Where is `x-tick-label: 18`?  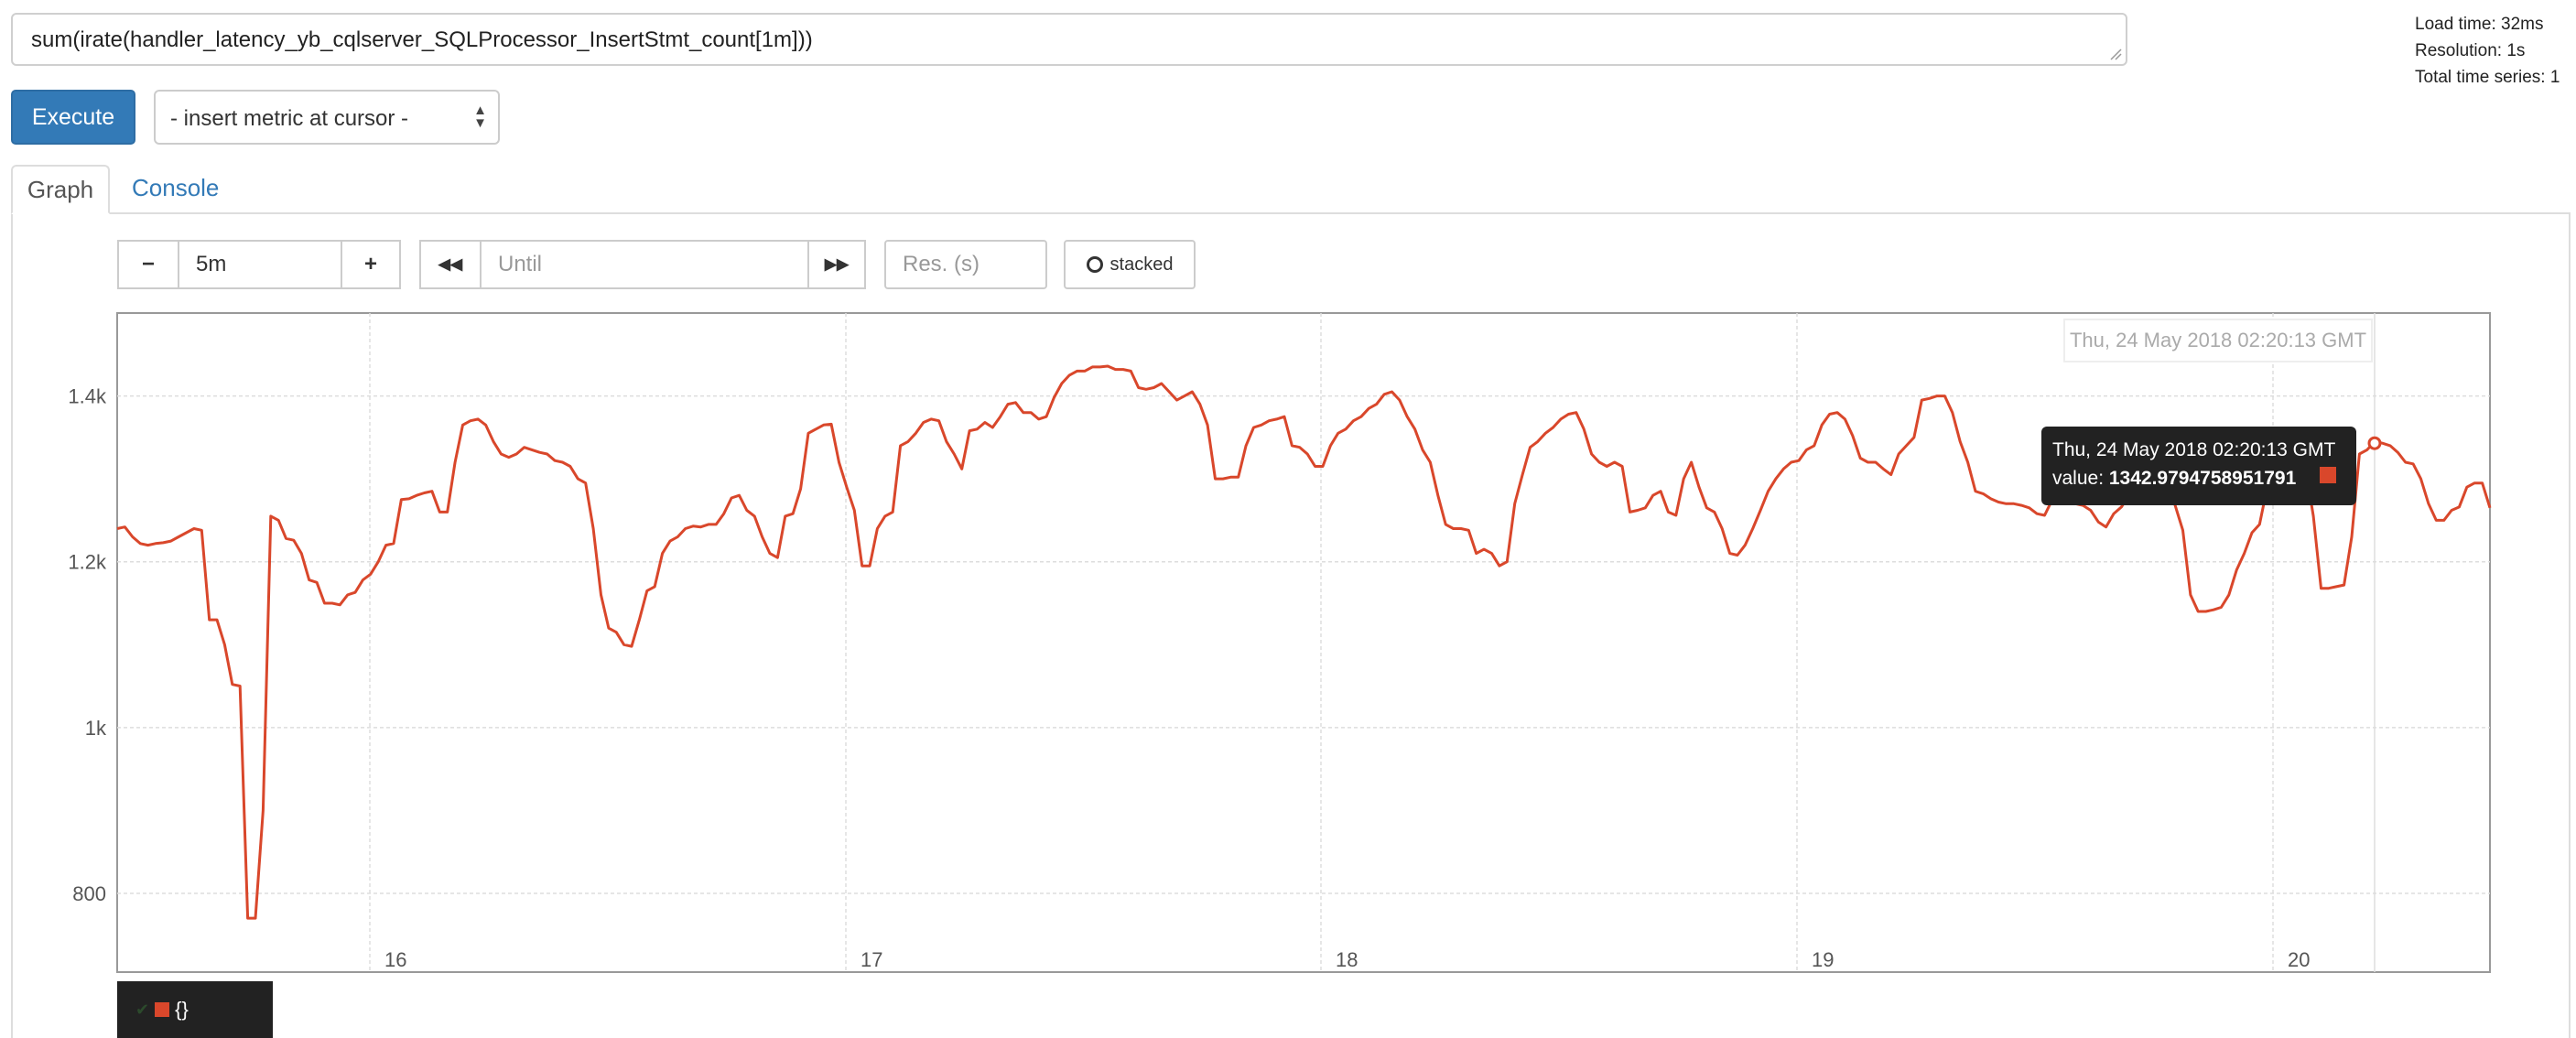 x-tick-label: 18 is located at coordinates (1347, 959).